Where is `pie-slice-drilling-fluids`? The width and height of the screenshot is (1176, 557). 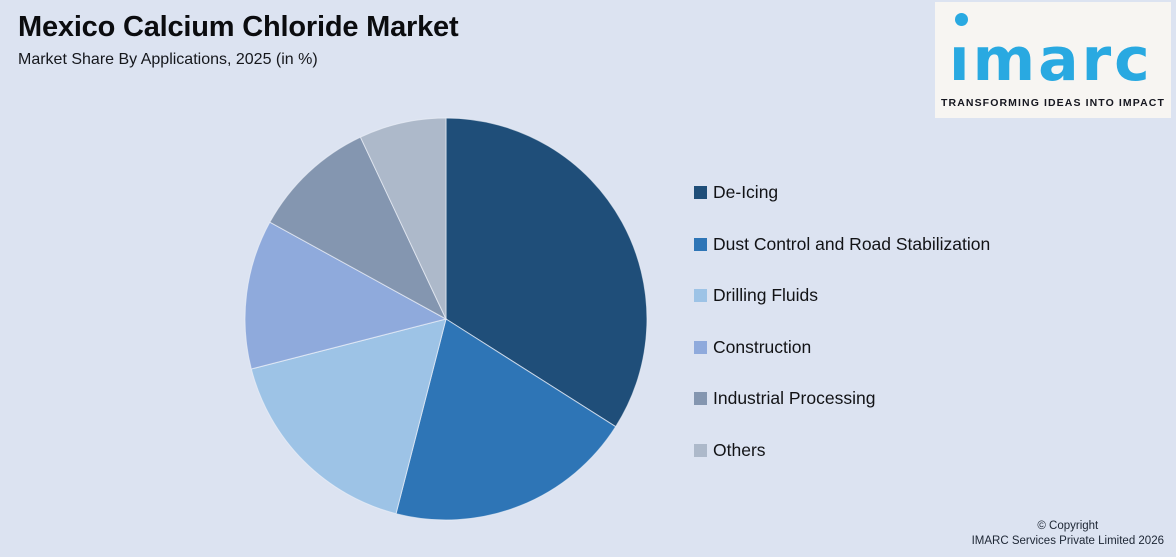
pie-slice-drilling-fluids is located at coordinates (348, 416).